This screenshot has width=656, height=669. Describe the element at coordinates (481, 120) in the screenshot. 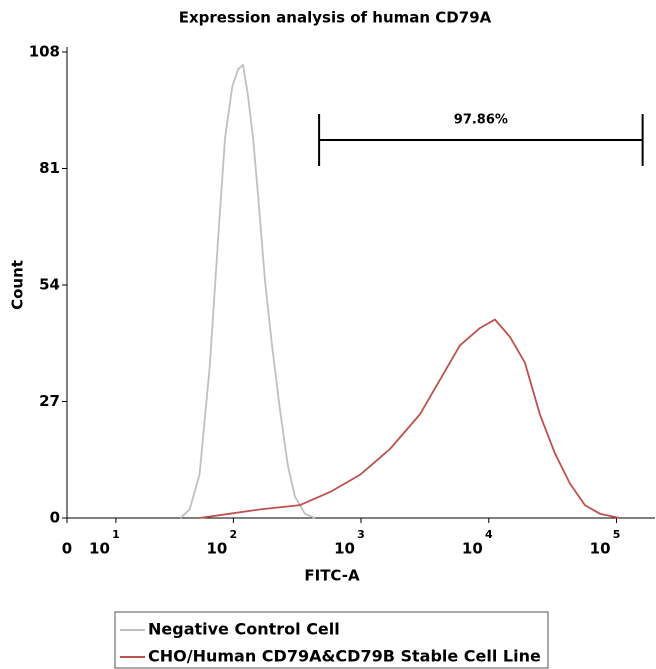

I see `gate-label: 97.86%` at that location.